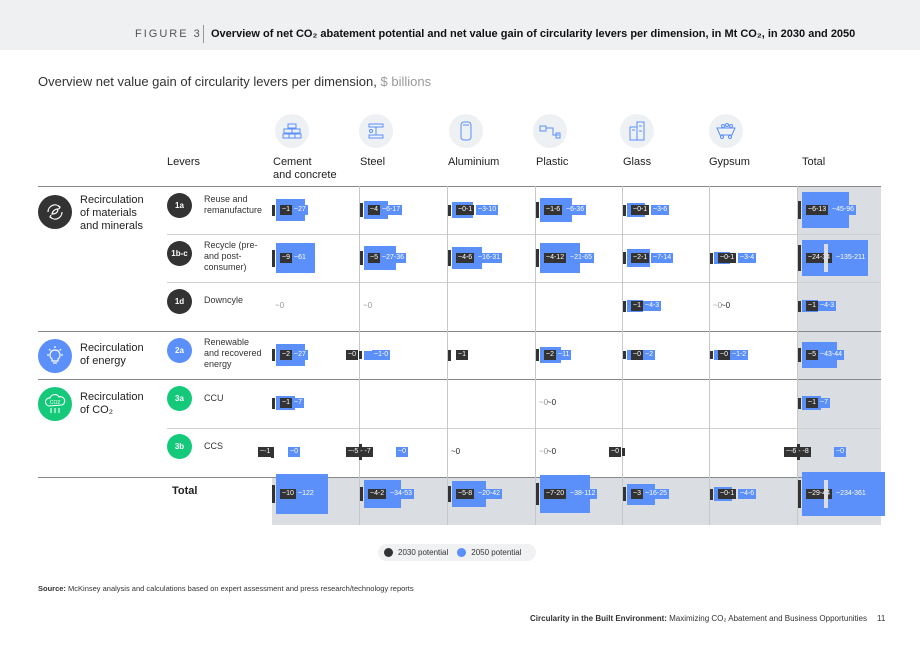  Describe the element at coordinates (393, 258) in the screenshot. I see `label-2050: ~27-36` at that location.